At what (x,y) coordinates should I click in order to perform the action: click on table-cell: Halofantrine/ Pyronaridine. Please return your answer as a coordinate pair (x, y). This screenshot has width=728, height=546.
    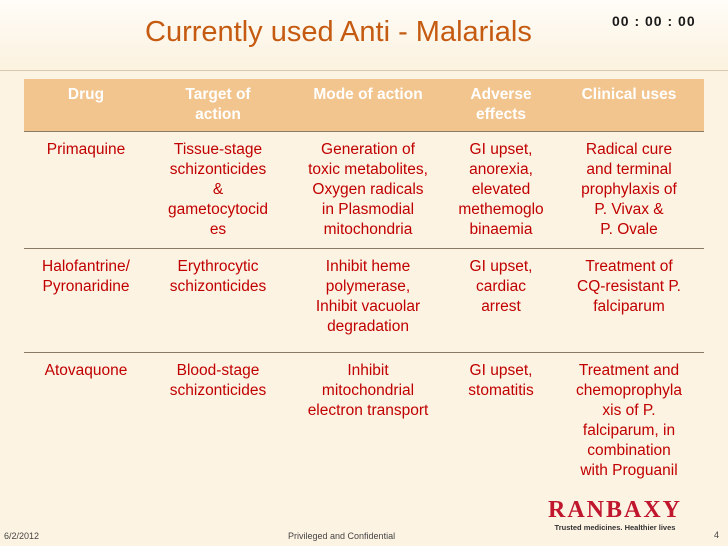
    Looking at the image, I should click on (86, 276).